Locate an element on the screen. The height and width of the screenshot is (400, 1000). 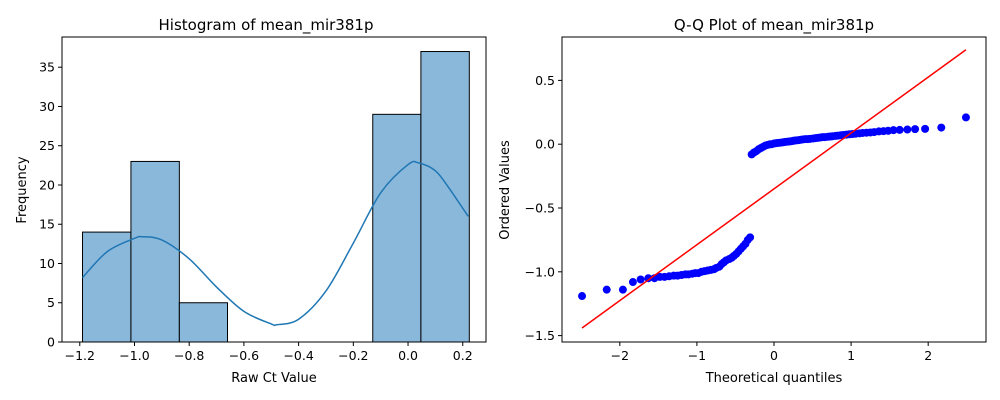
qq-x-axis-label: Theoretical quantiles is located at coordinates (774, 378).